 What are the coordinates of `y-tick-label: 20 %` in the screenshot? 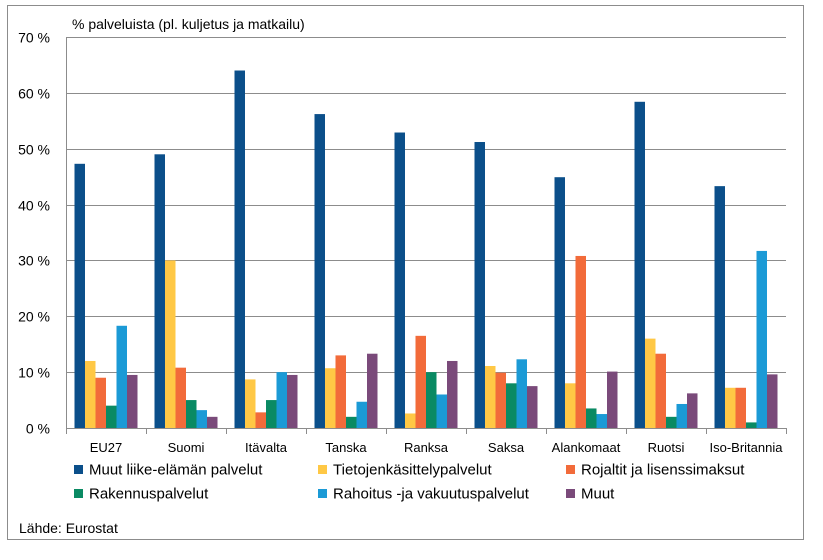 It's located at (34, 317).